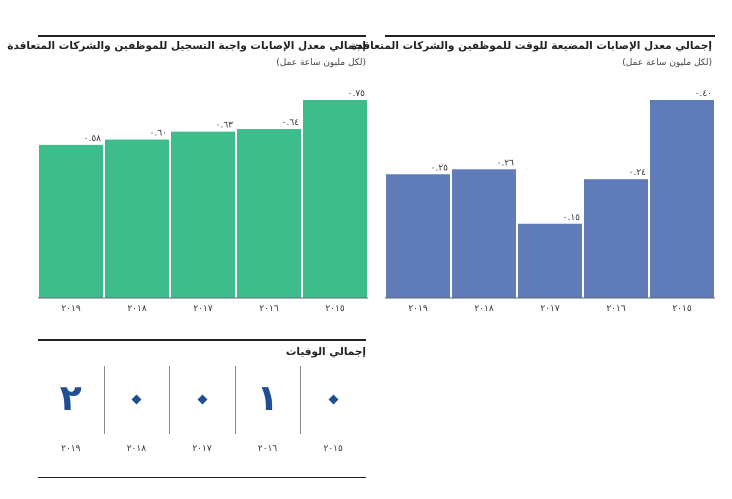 The height and width of the screenshot is (499, 732). Describe the element at coordinates (202, 477) in the screenshot. I see `fatalities-bottom-rule` at that location.